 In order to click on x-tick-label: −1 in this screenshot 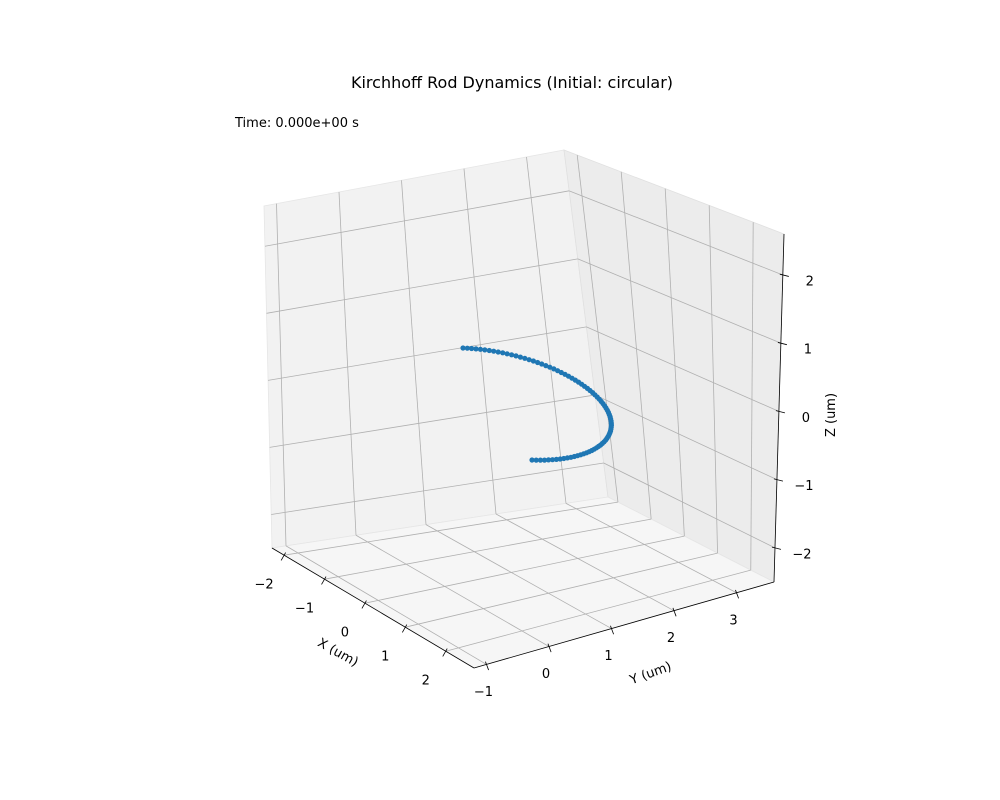, I will do `click(304, 609)`.